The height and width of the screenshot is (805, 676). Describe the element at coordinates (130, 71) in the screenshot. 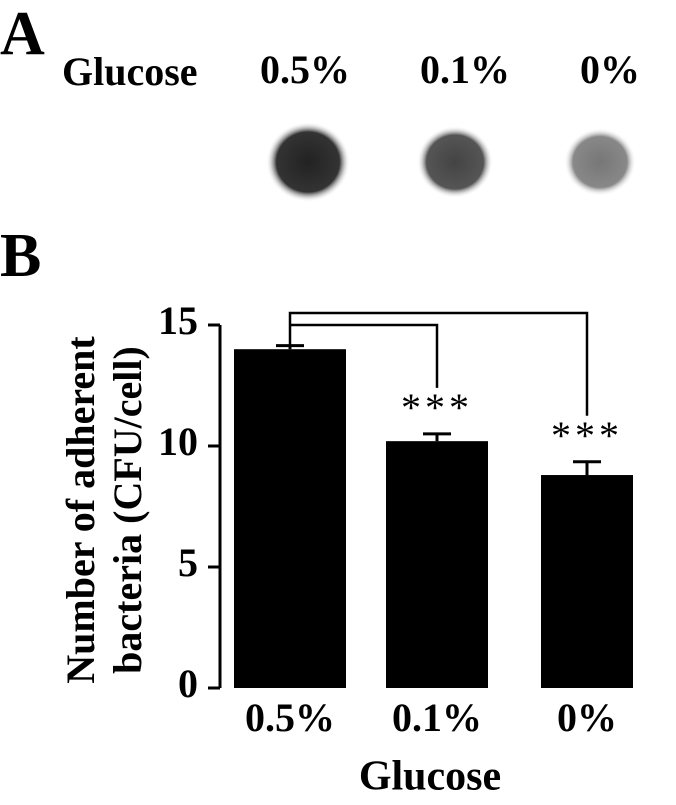

I see `row-label: Glucose` at that location.